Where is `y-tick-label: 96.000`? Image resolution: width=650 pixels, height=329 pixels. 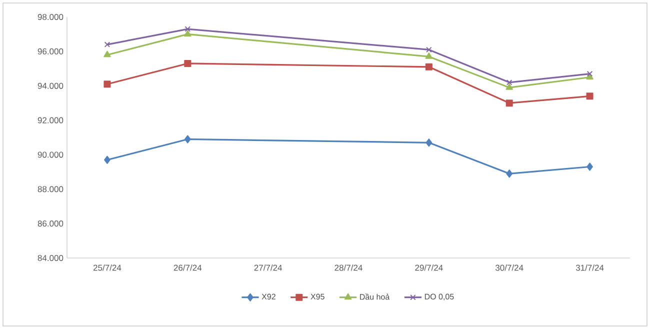 y-tick-label: 96.000 is located at coordinates (51, 51).